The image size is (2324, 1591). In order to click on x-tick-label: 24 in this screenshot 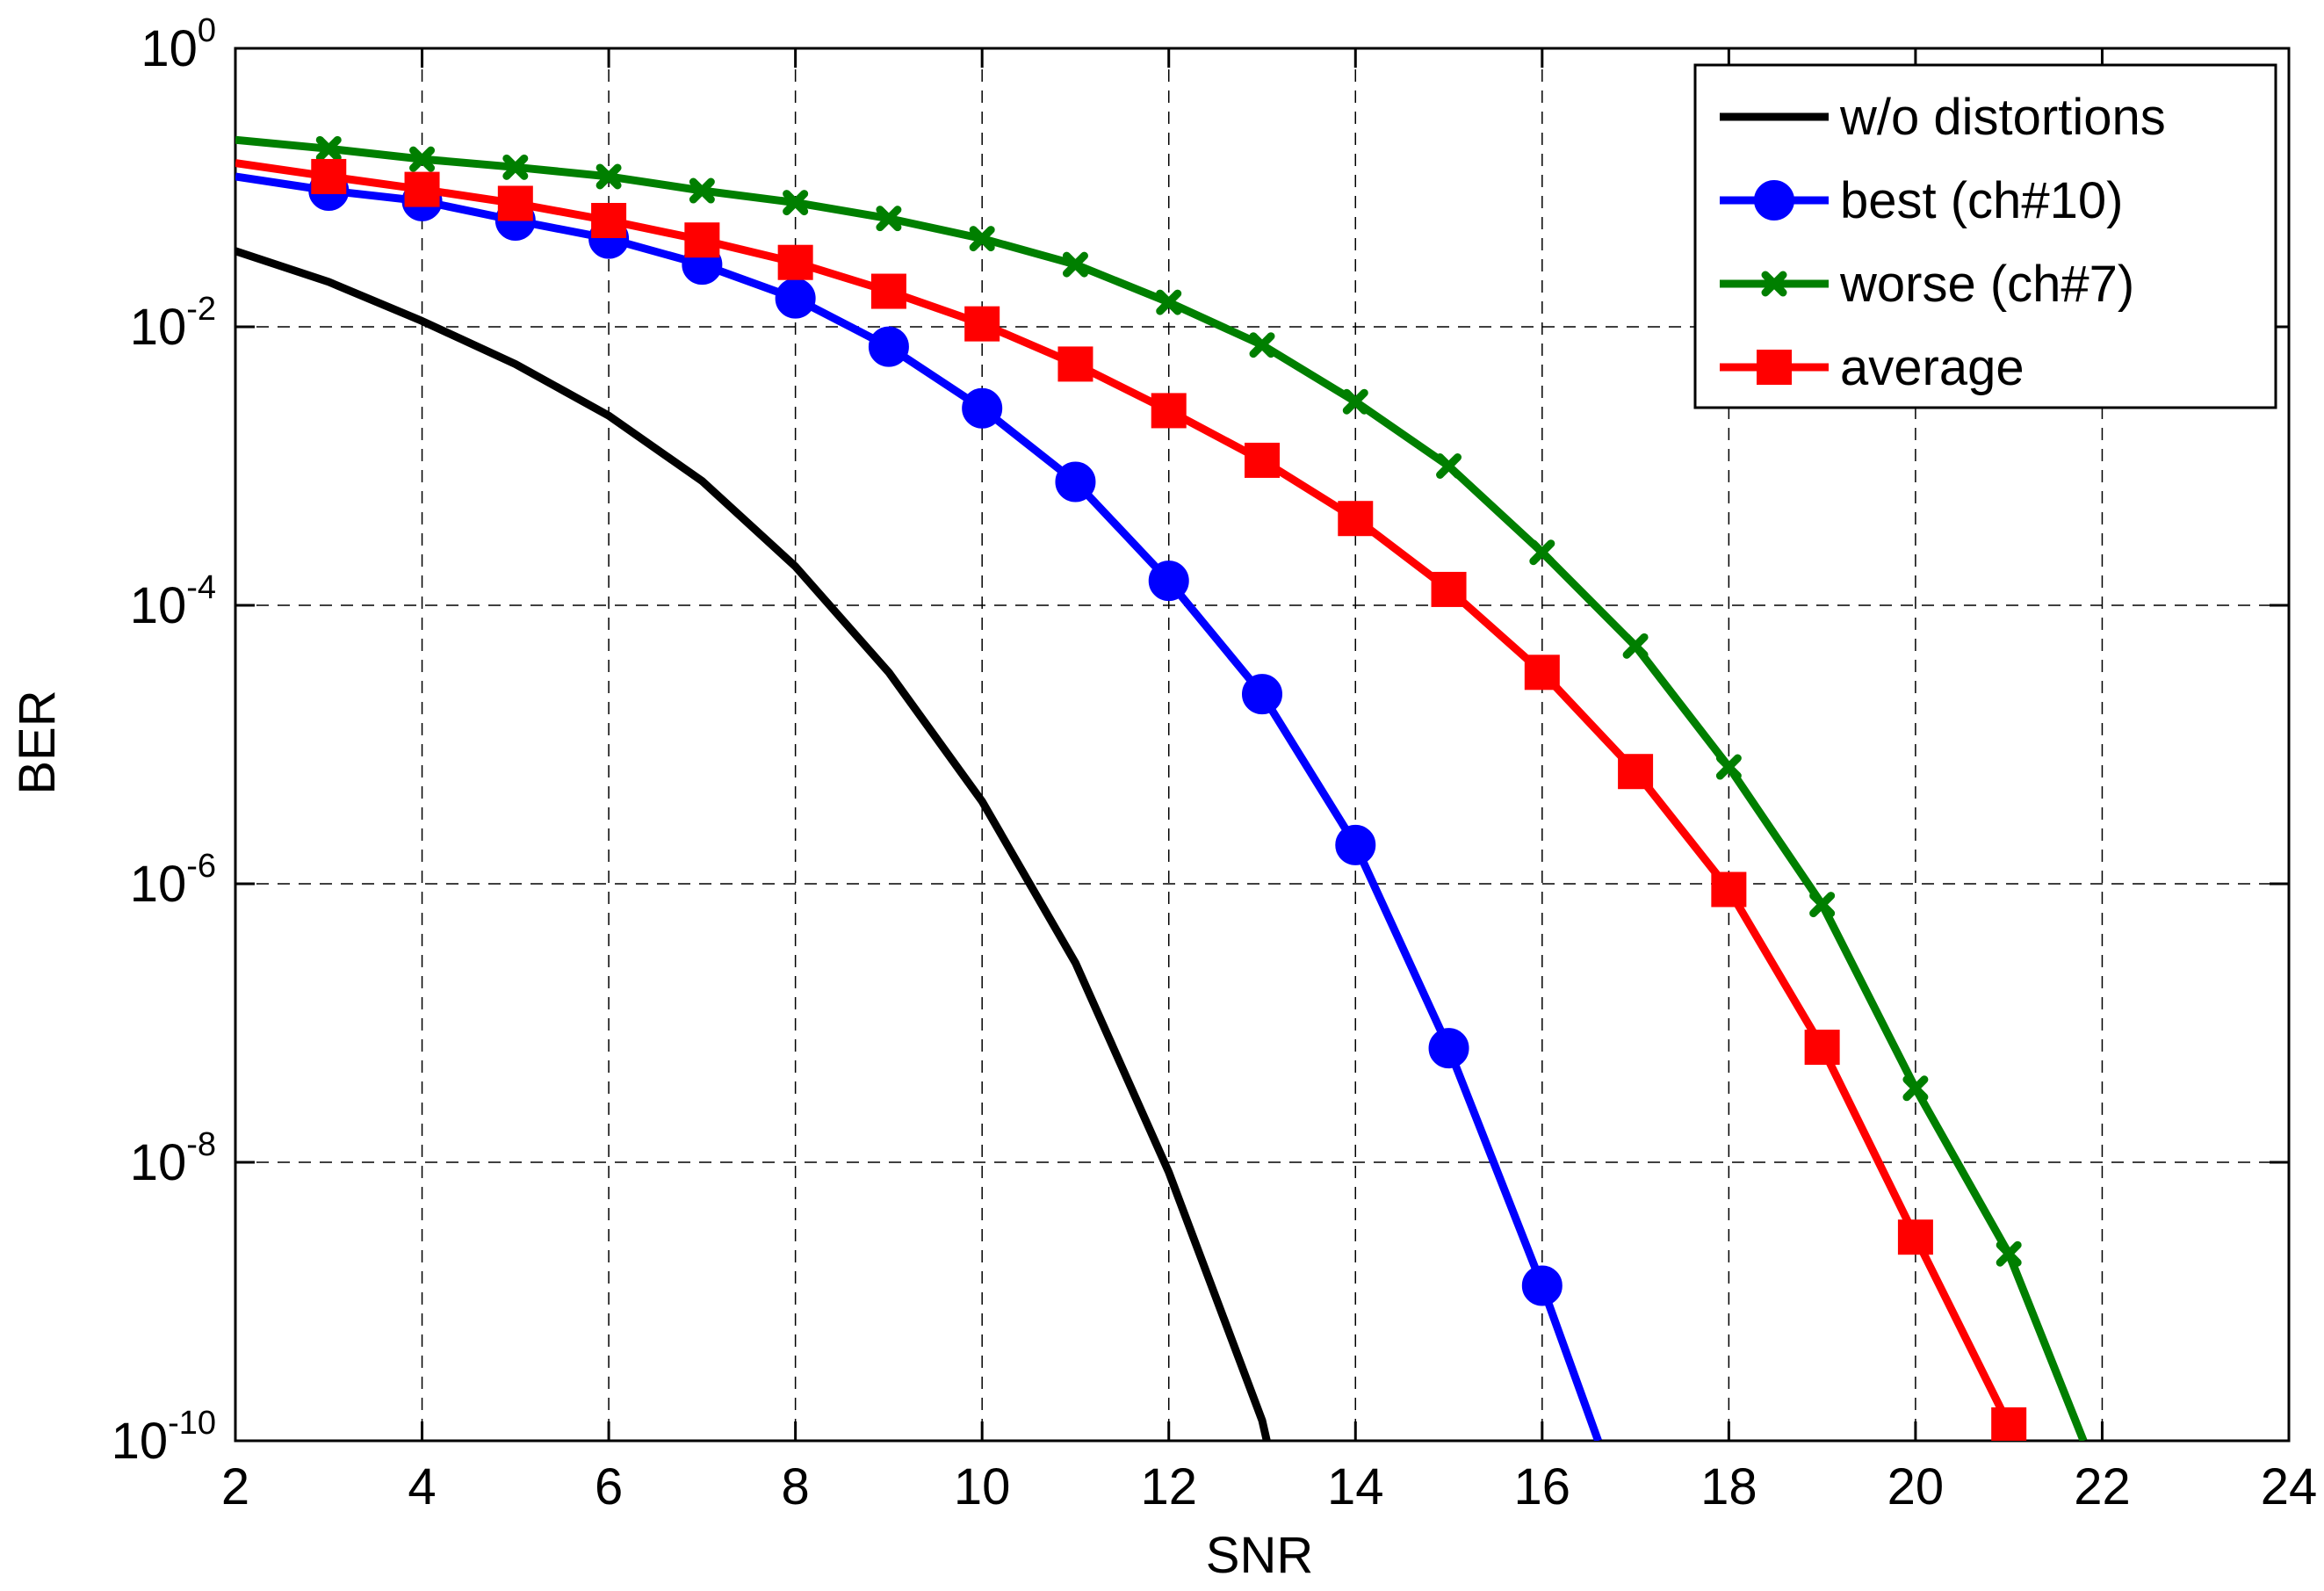, I will do `click(2289, 1486)`.